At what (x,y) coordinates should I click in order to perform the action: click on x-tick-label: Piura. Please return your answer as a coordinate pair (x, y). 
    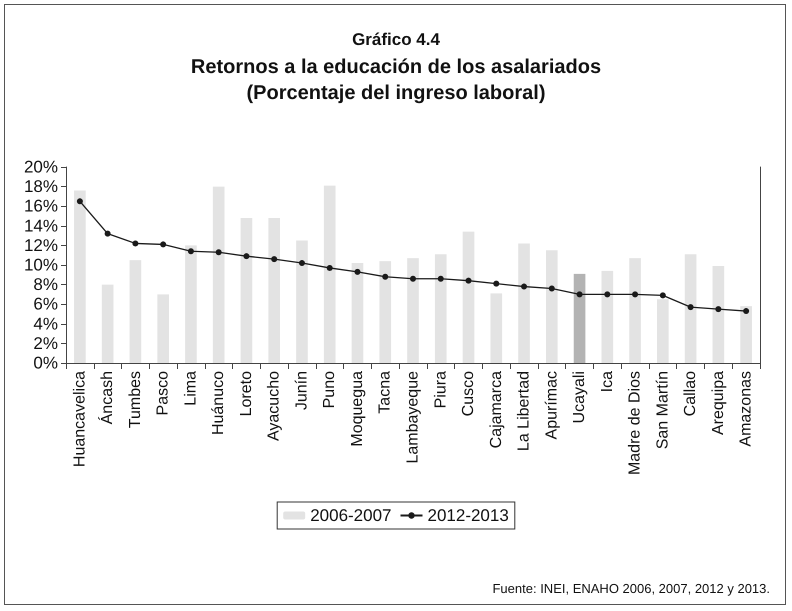
    Looking at the image, I should click on (441, 389).